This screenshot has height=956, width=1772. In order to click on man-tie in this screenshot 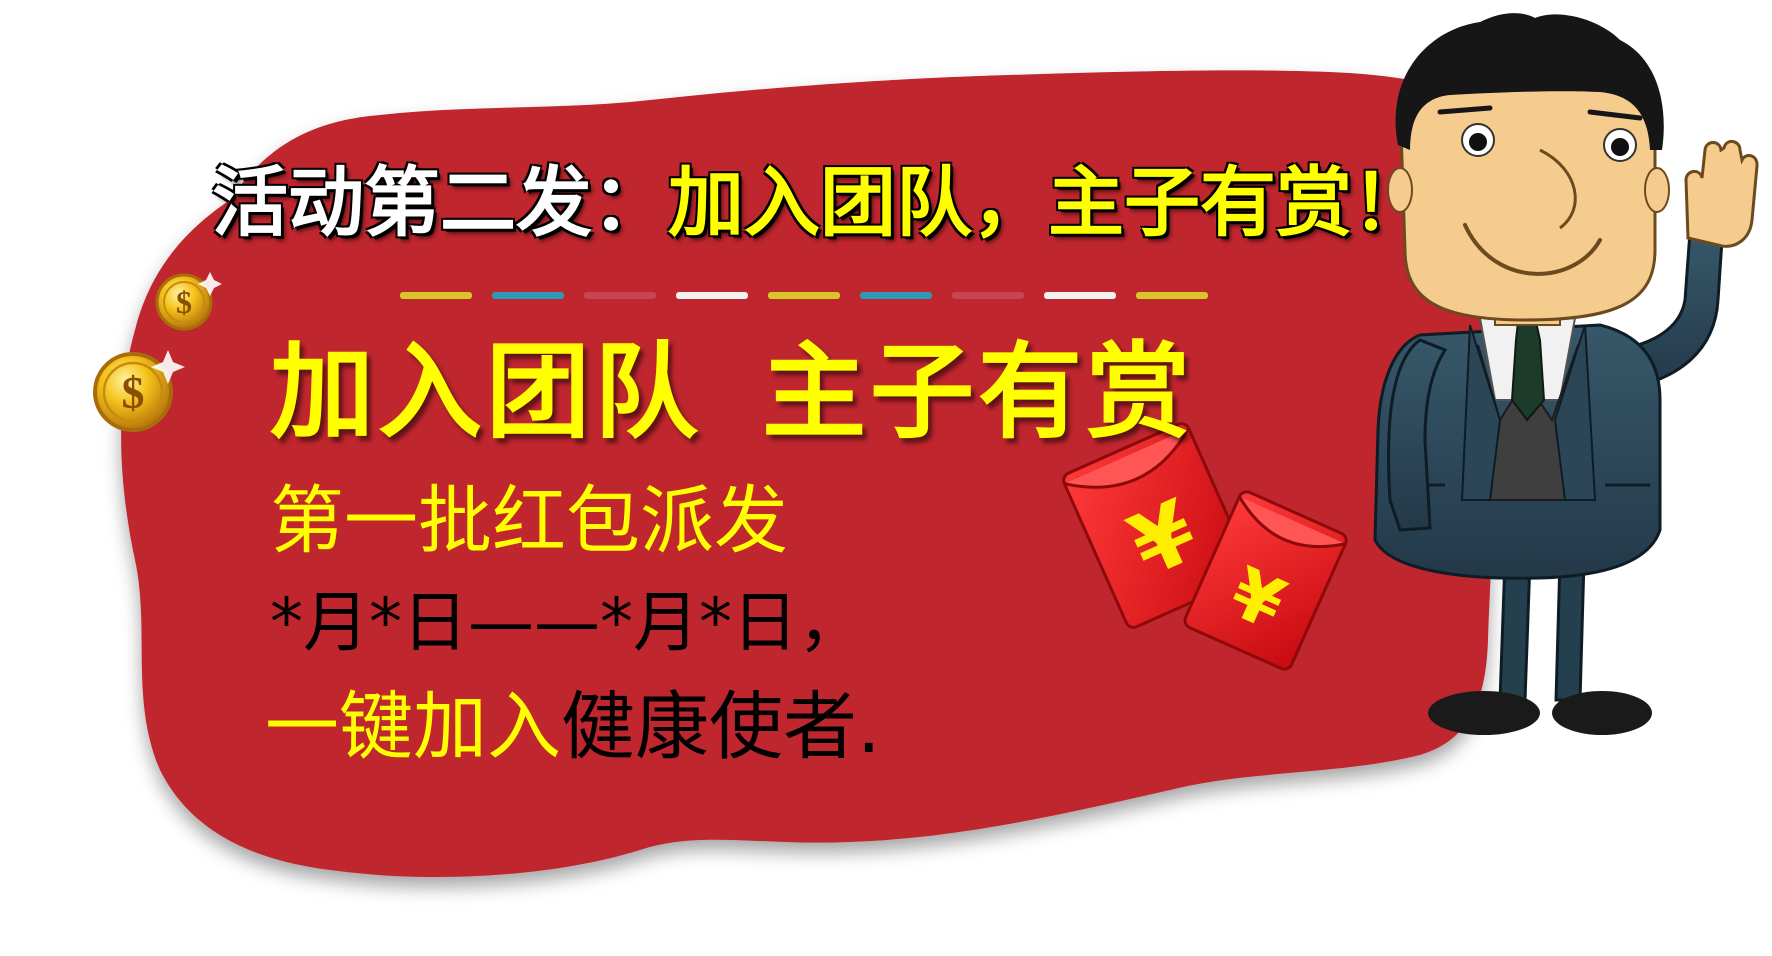, I will do `click(1528, 371)`.